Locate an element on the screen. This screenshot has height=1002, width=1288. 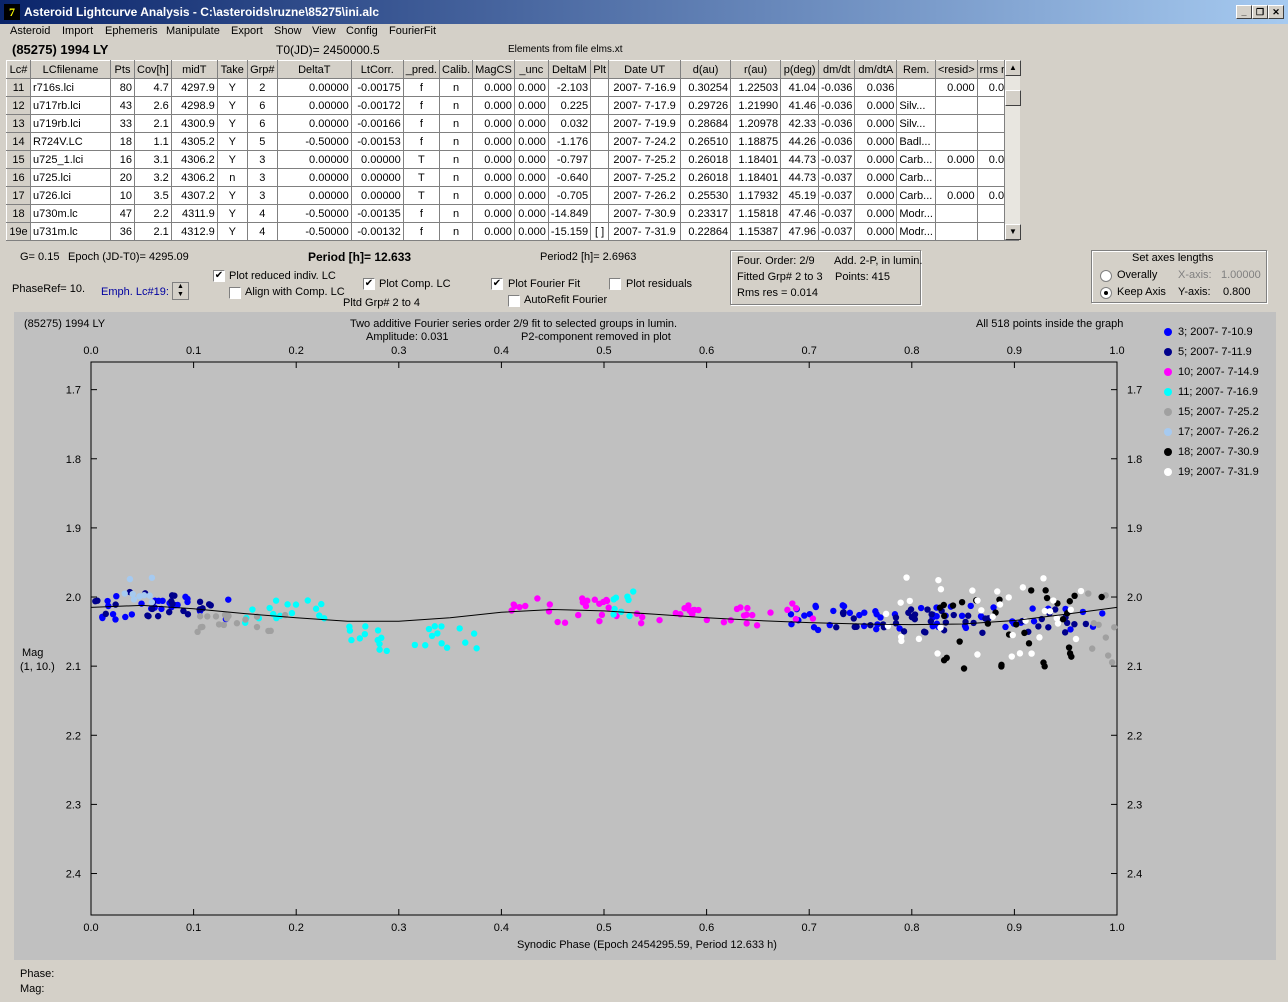
table-cell: 3.5 is located at coordinates (153, 195).